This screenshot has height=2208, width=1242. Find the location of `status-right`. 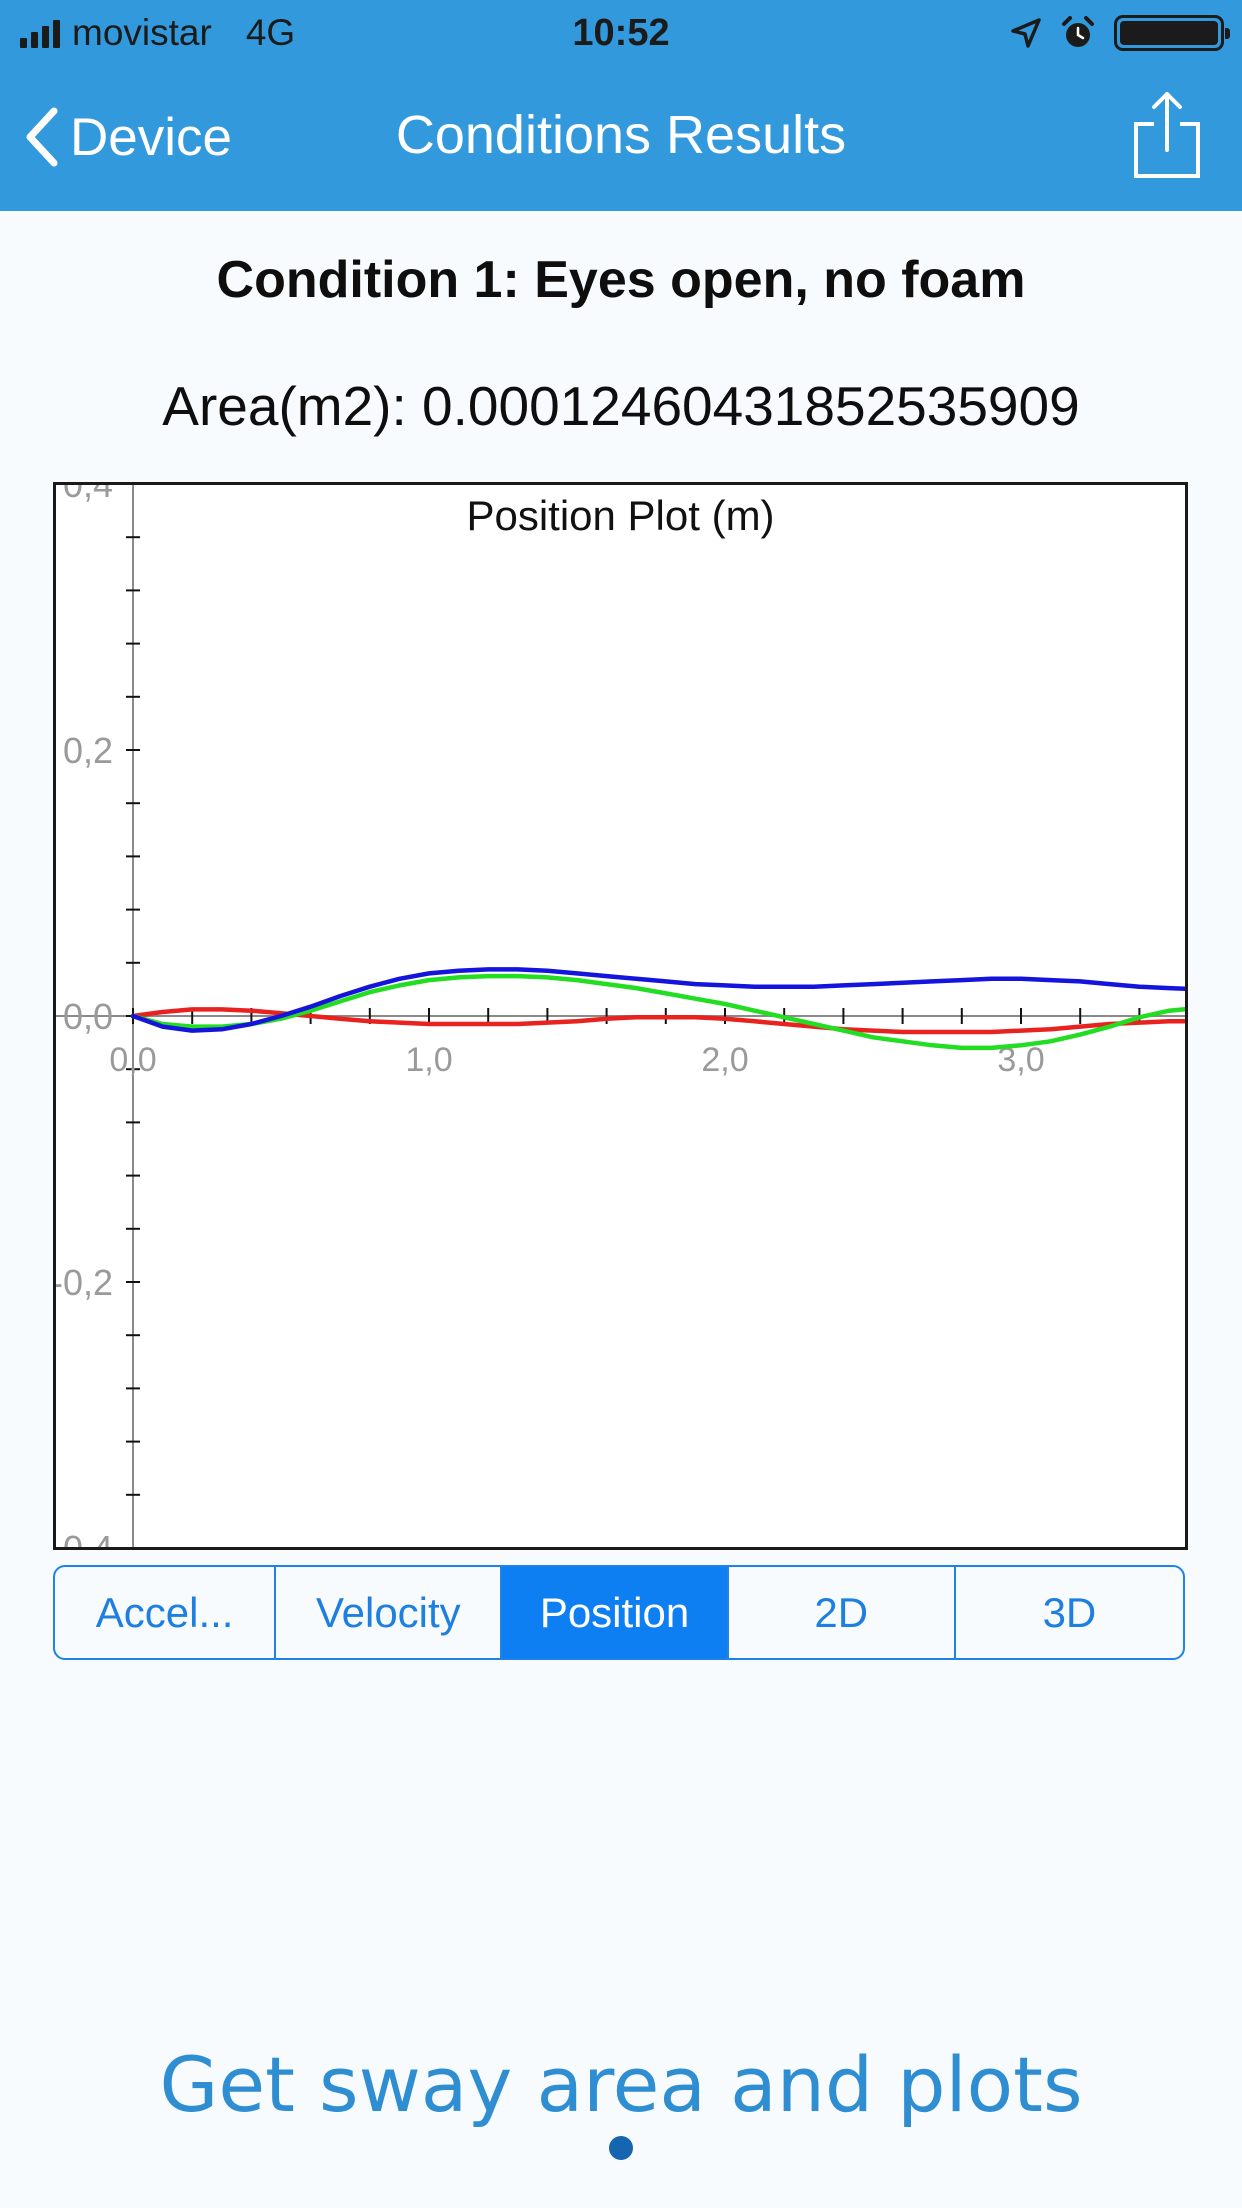

status-right is located at coordinates (1120, 33).